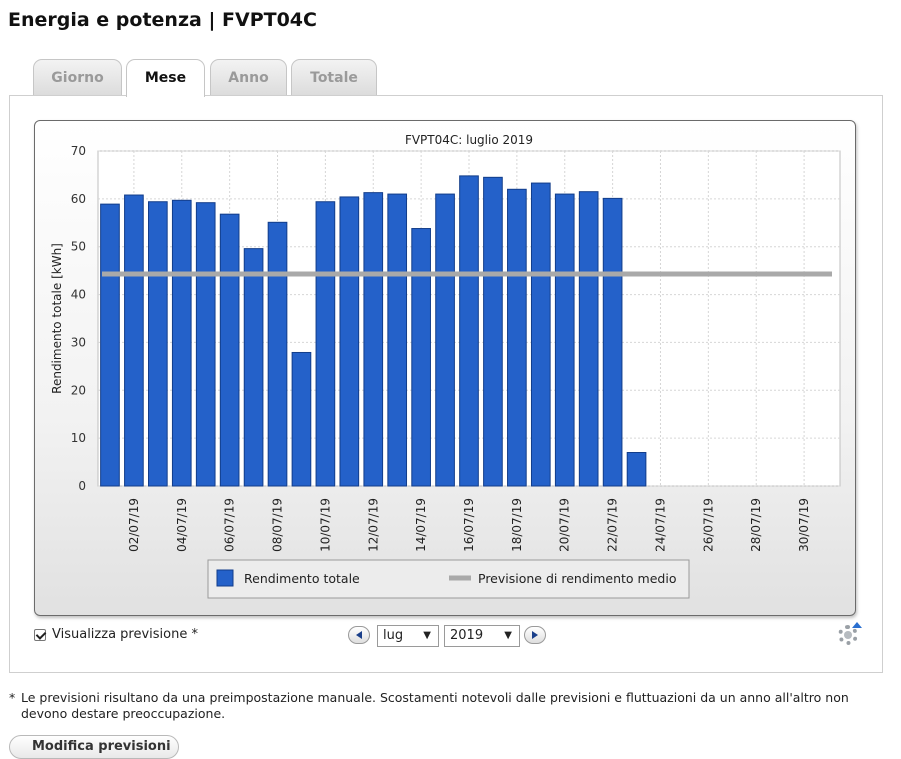 This screenshot has width=901, height=759. What do you see at coordinates (334, 77) in the screenshot?
I see `tab-totale: Totale` at bounding box center [334, 77].